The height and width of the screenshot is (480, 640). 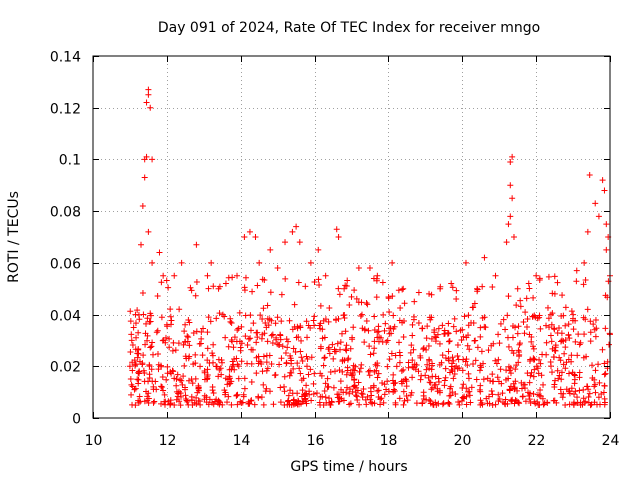 I want to click on x-tick-labels: 10 12 14 16 18 20 22 24, so click(x=352, y=441).